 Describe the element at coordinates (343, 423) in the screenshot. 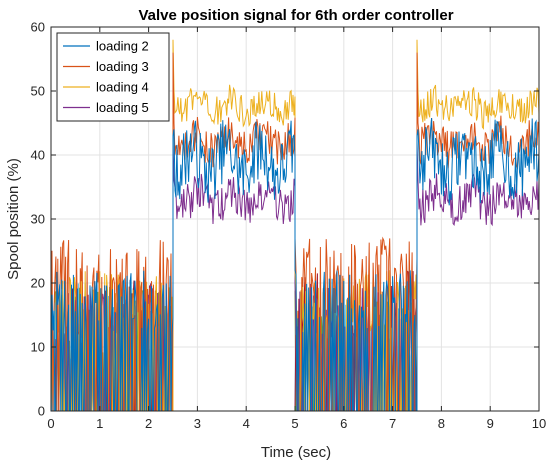

I see `x-tick-label: 6` at that location.